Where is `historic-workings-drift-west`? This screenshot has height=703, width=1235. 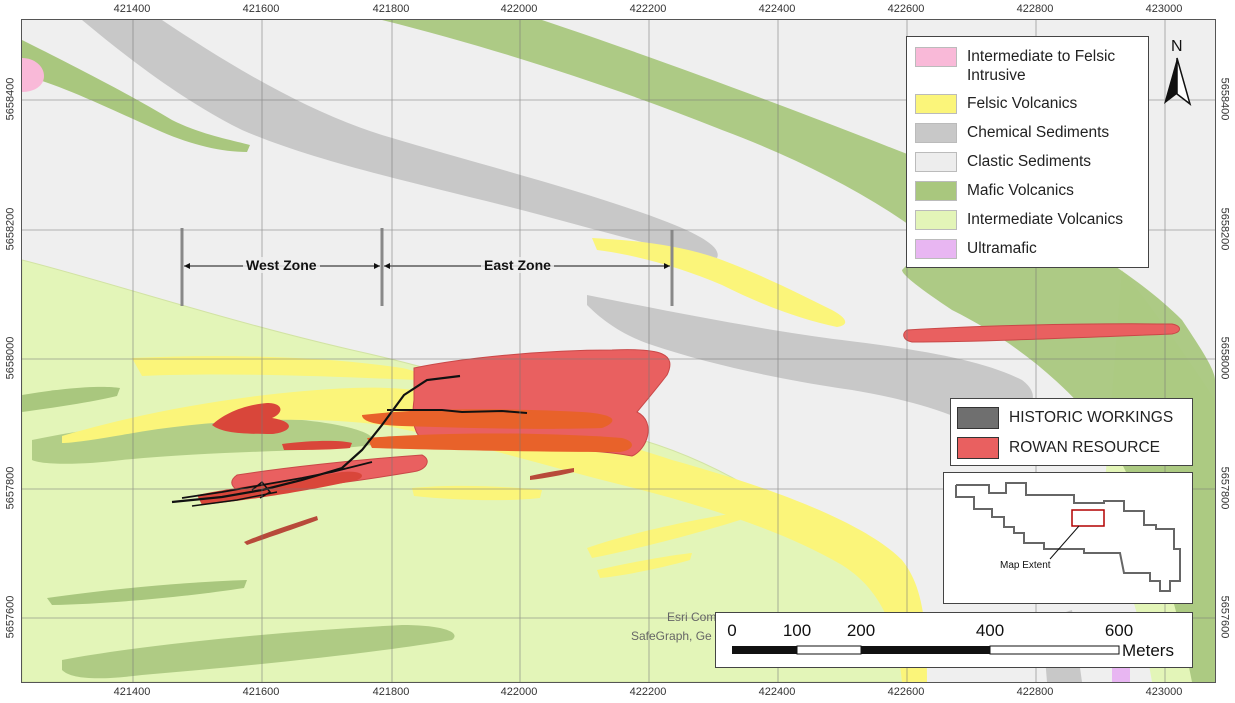 historic-workings-drift-west is located at coordinates (277, 480).